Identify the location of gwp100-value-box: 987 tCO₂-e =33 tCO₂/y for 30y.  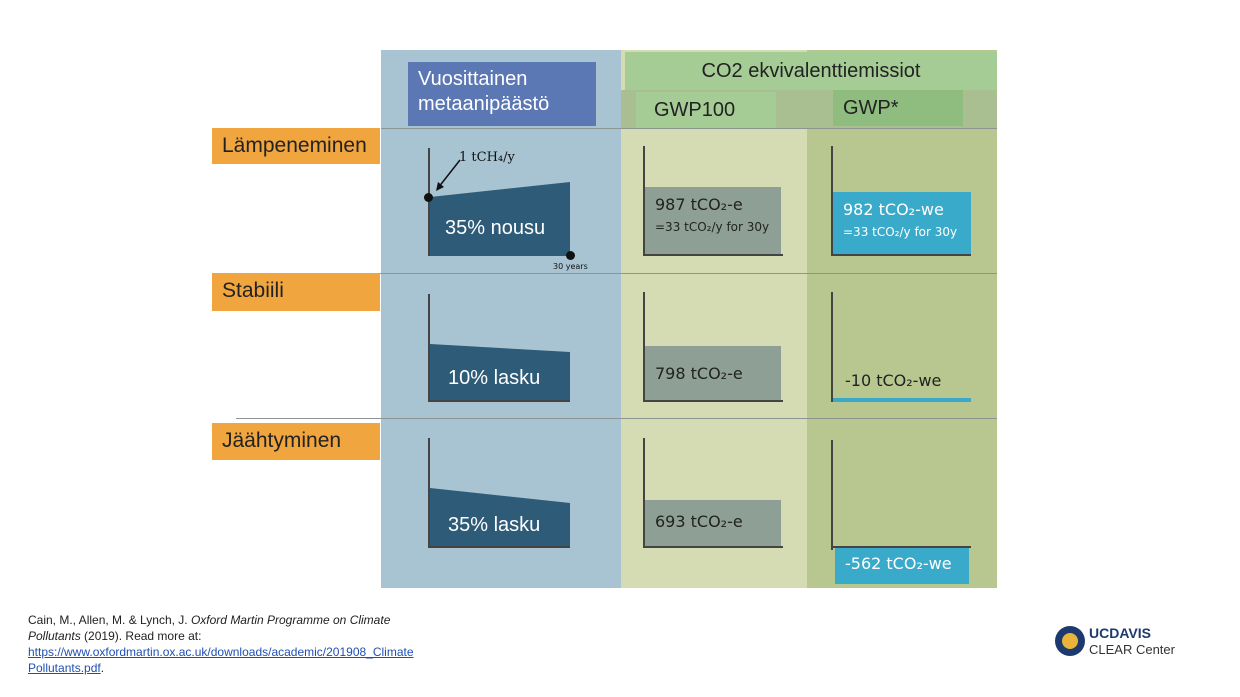
(713, 220).